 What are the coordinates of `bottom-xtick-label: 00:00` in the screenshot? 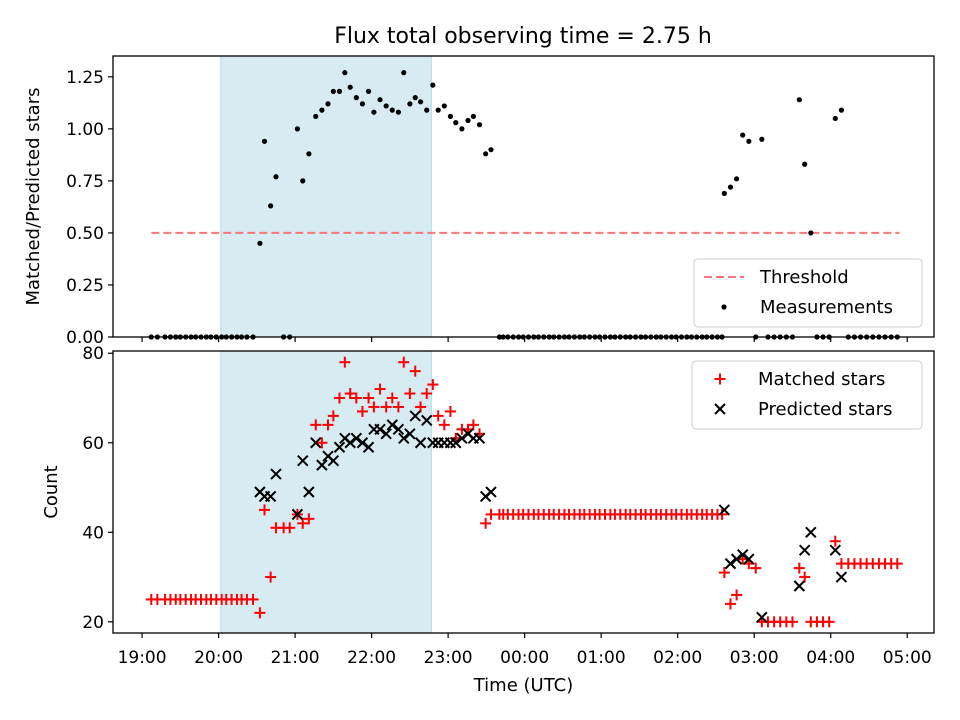 It's located at (524, 658).